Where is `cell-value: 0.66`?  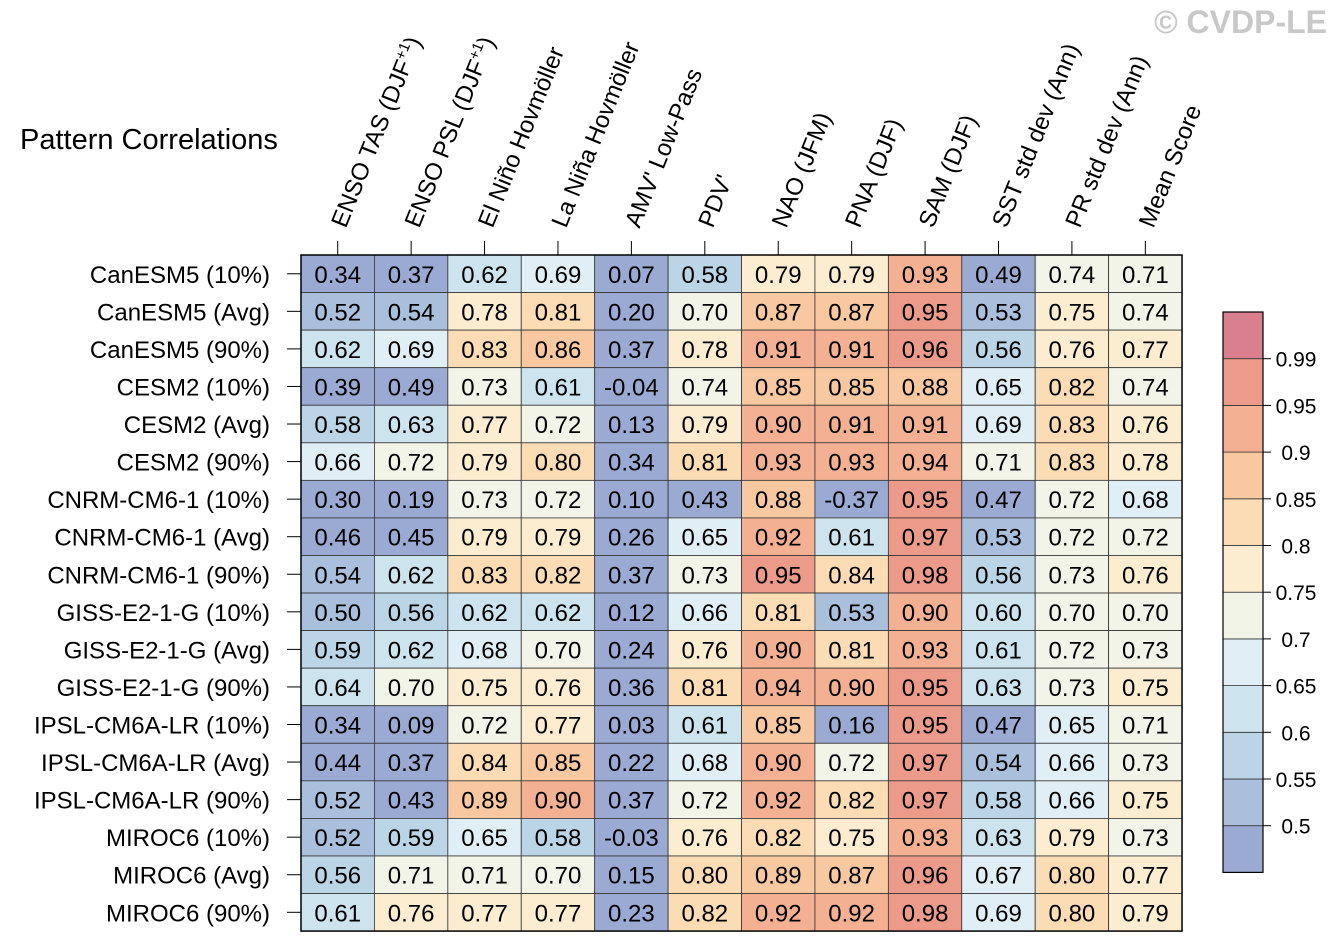
cell-value: 0.66 is located at coordinates (1072, 763).